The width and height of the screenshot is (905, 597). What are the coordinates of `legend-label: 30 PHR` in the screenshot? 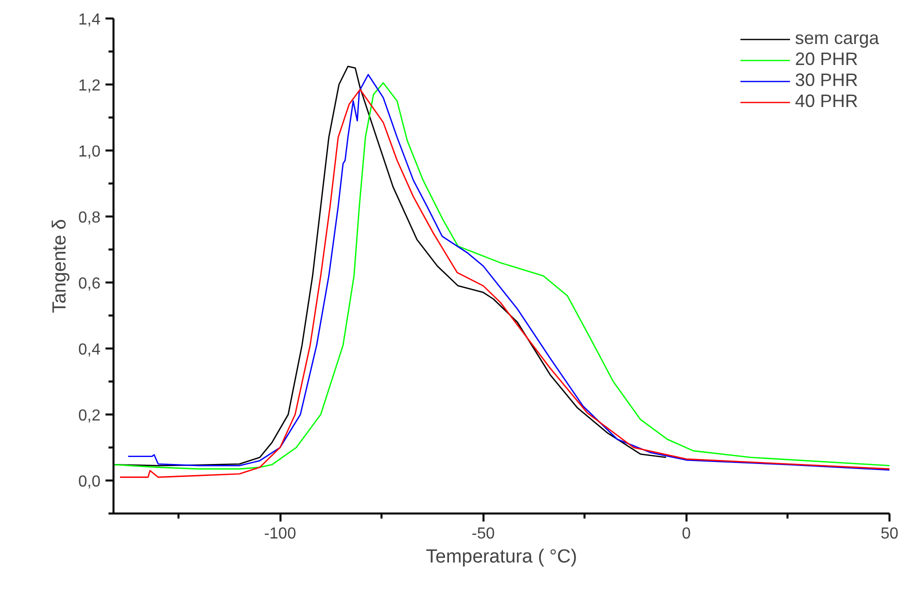 It's located at (826, 80).